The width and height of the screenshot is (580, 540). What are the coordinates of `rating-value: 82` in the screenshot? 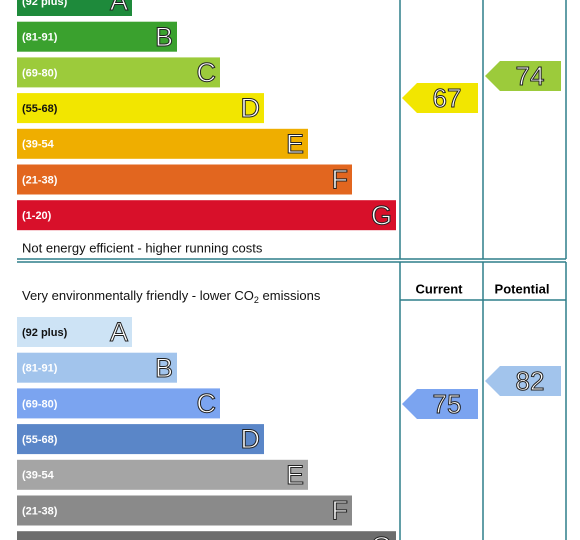 It's located at (530, 381).